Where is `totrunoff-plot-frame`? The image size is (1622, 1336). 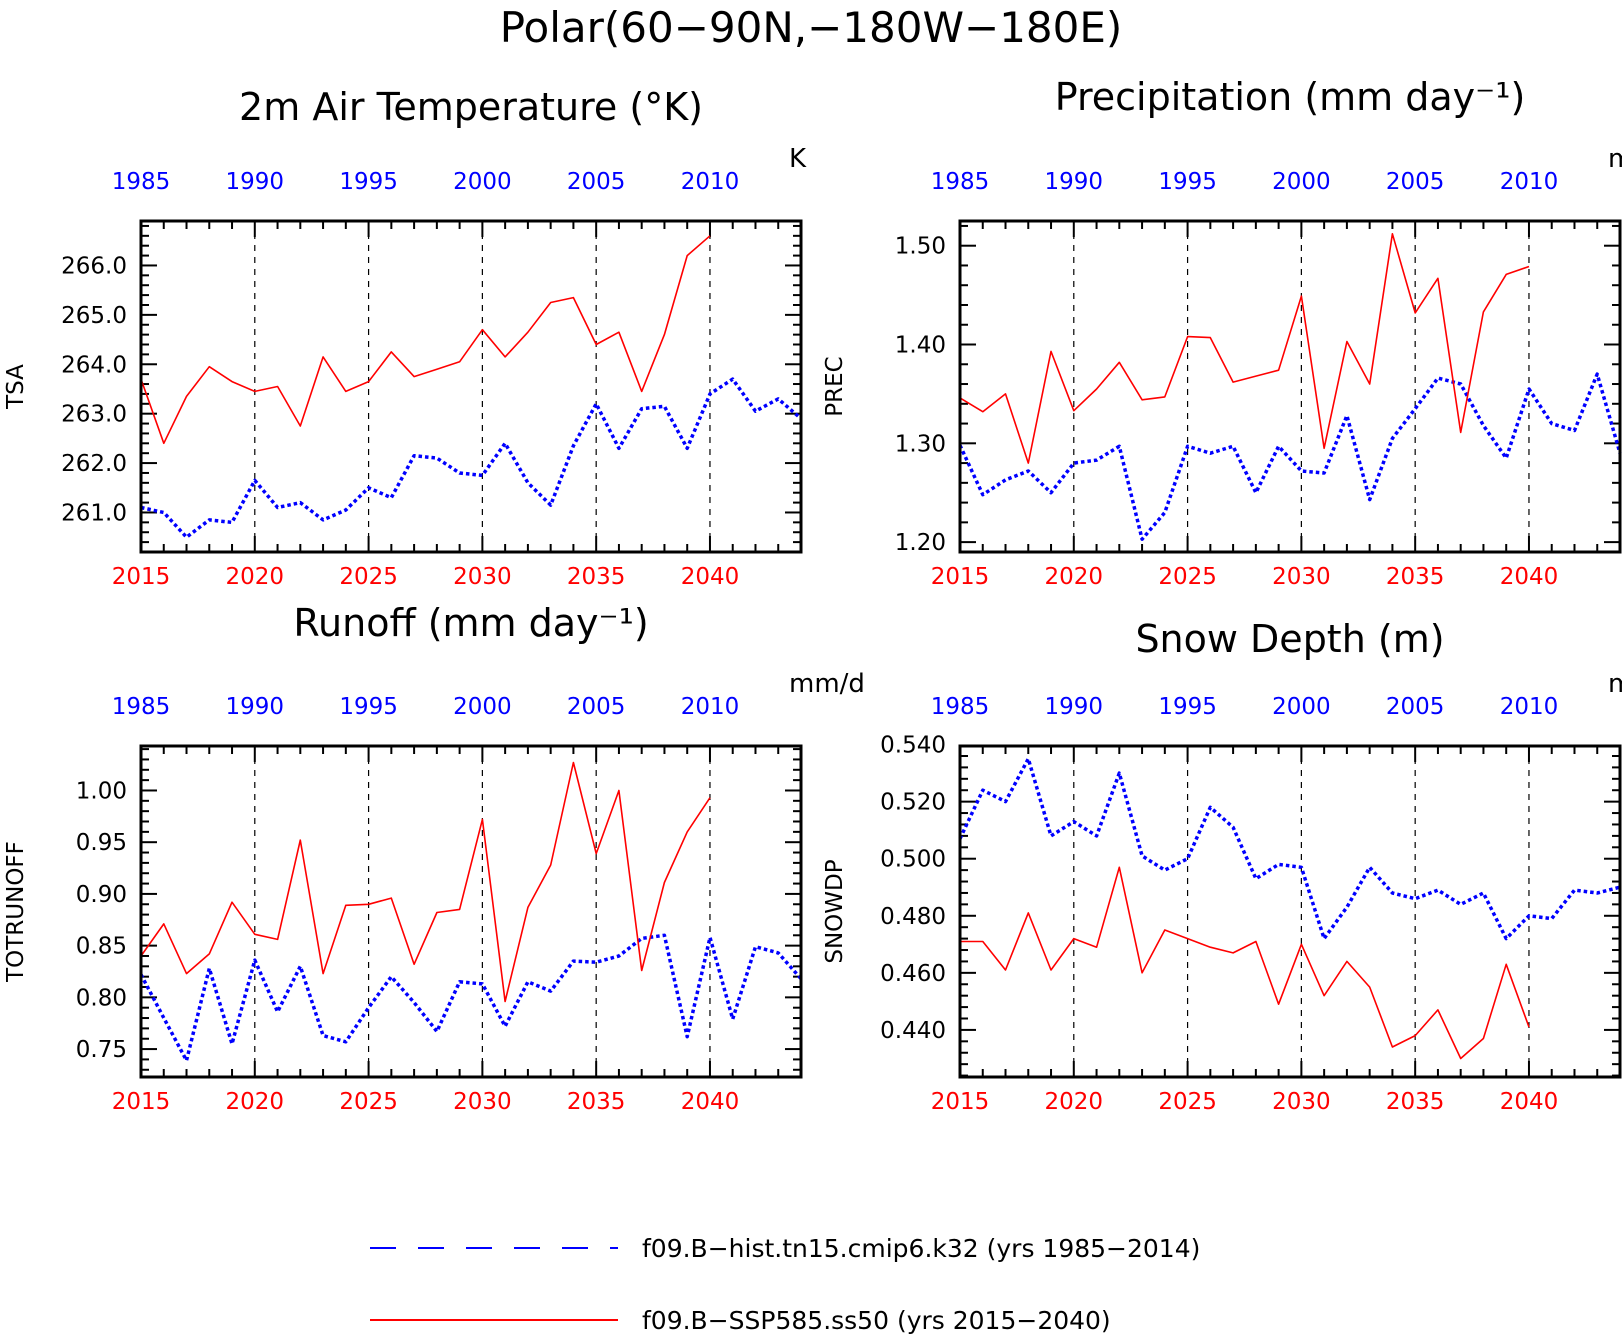 totrunoff-plot-frame is located at coordinates (471, 911).